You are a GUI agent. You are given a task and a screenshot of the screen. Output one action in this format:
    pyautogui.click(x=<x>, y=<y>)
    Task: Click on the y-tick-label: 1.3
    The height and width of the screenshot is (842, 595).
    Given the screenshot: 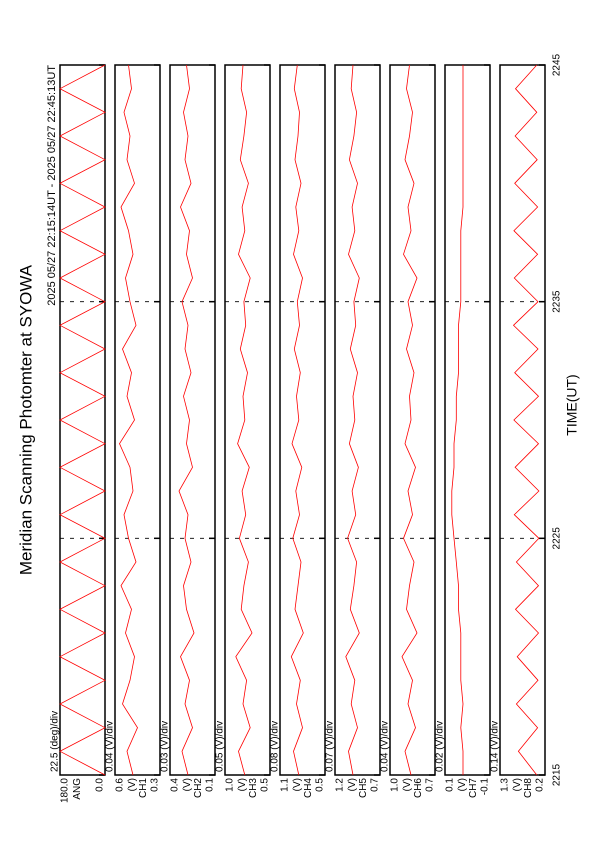 What is the action you would take?
    pyautogui.click(x=505, y=785)
    